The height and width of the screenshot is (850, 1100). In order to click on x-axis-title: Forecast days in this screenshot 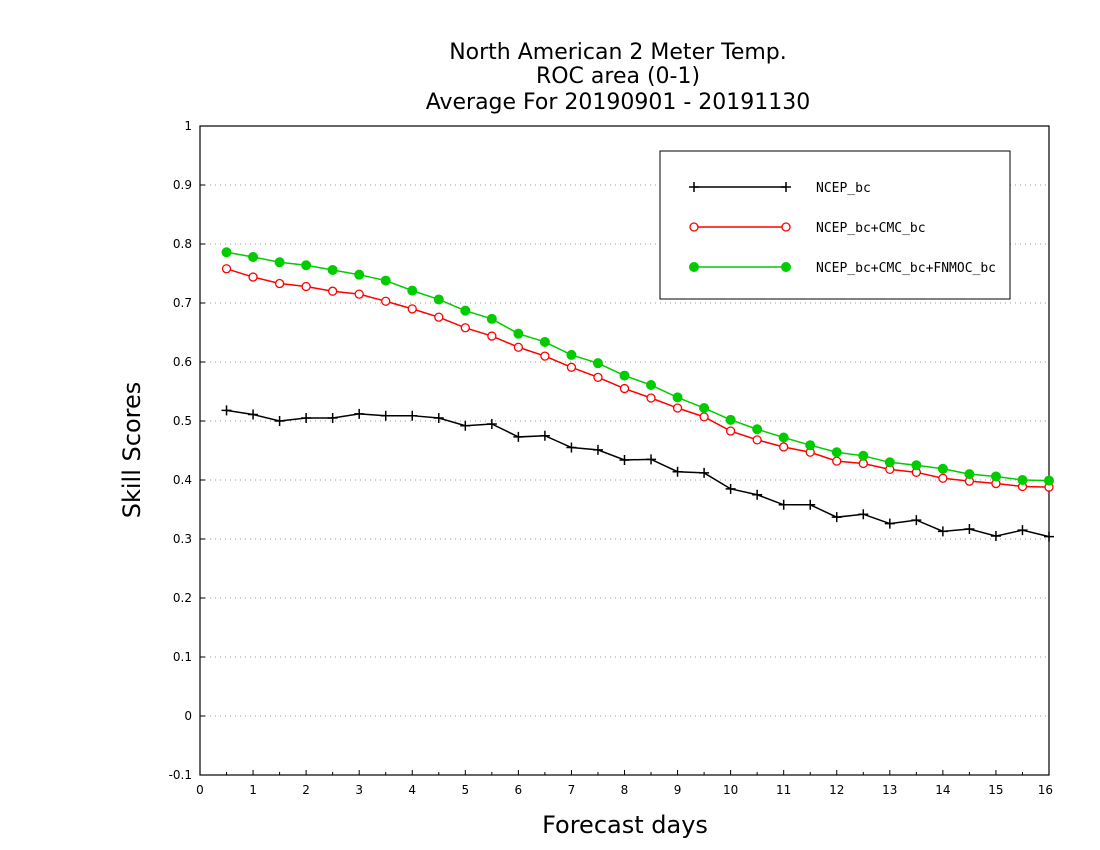, I will do `click(625, 825)`.